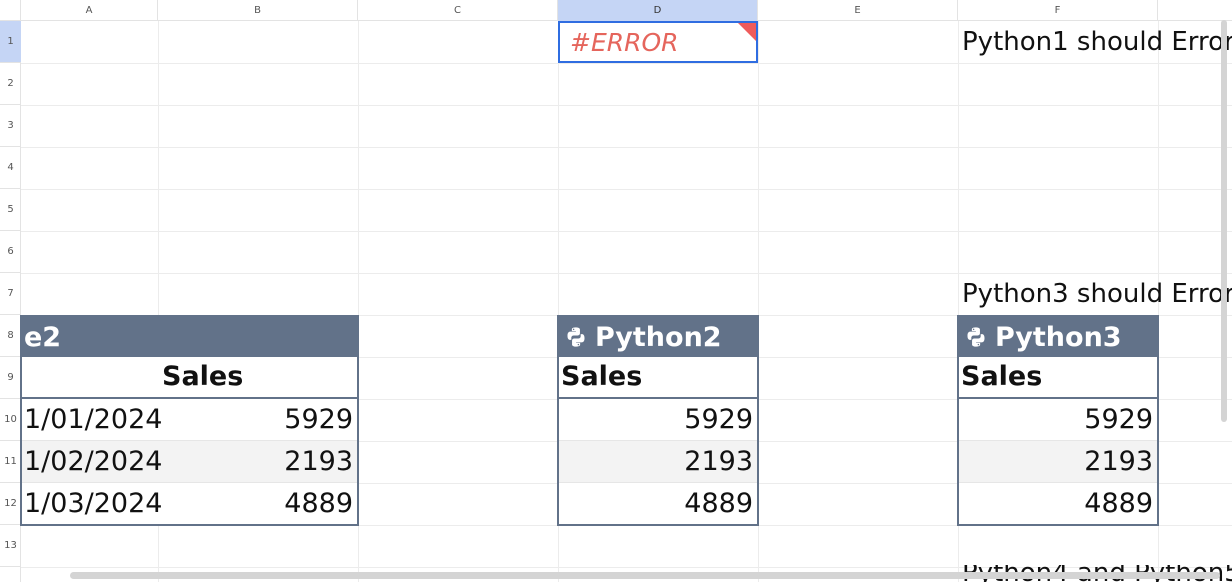  Describe the element at coordinates (10, 42) in the screenshot. I see `row-header-1: 1` at that location.